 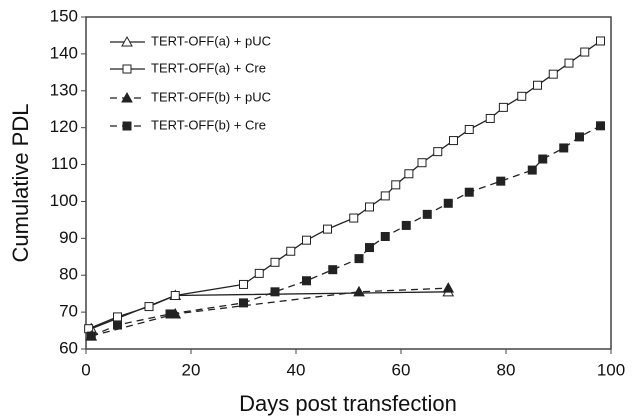 I want to click on legend-text: TERT-OFF(a) + pUC, so click(x=211, y=40).